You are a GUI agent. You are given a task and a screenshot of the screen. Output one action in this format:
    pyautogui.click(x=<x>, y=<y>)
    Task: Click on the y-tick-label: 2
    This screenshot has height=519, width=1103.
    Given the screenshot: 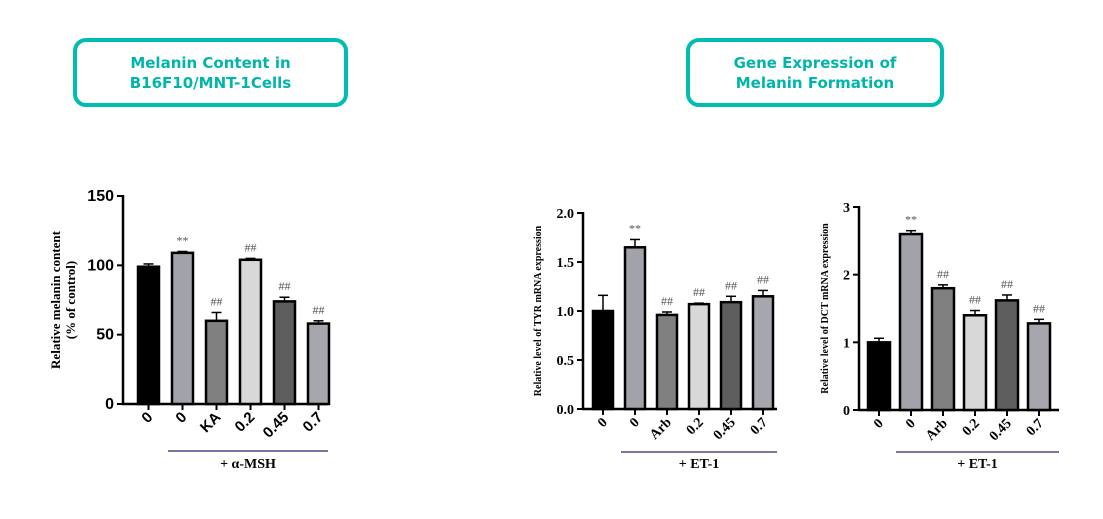 What is the action you would take?
    pyautogui.click(x=846, y=276)
    